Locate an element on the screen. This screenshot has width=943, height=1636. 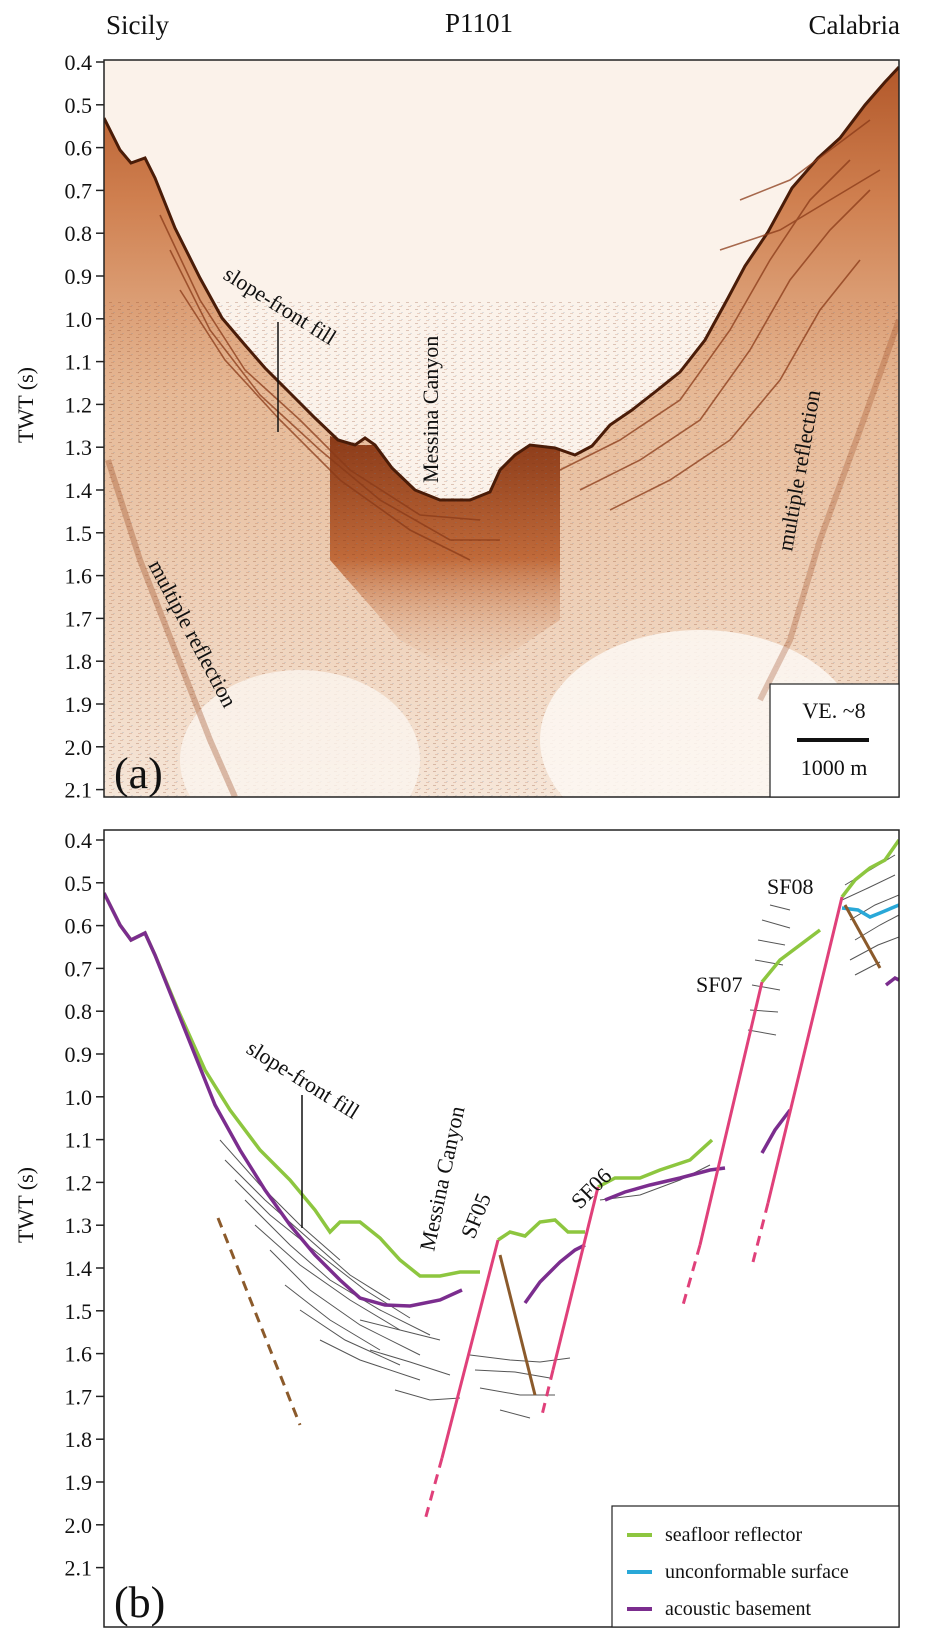
panel-label-a: (a) is located at coordinates (138, 773).